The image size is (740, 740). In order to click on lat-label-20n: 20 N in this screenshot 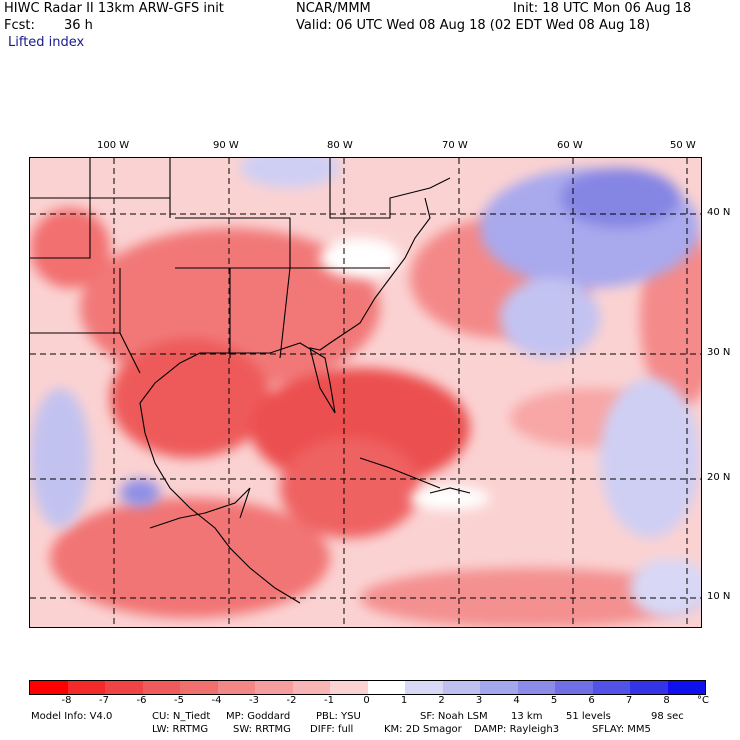, I will do `click(719, 477)`.